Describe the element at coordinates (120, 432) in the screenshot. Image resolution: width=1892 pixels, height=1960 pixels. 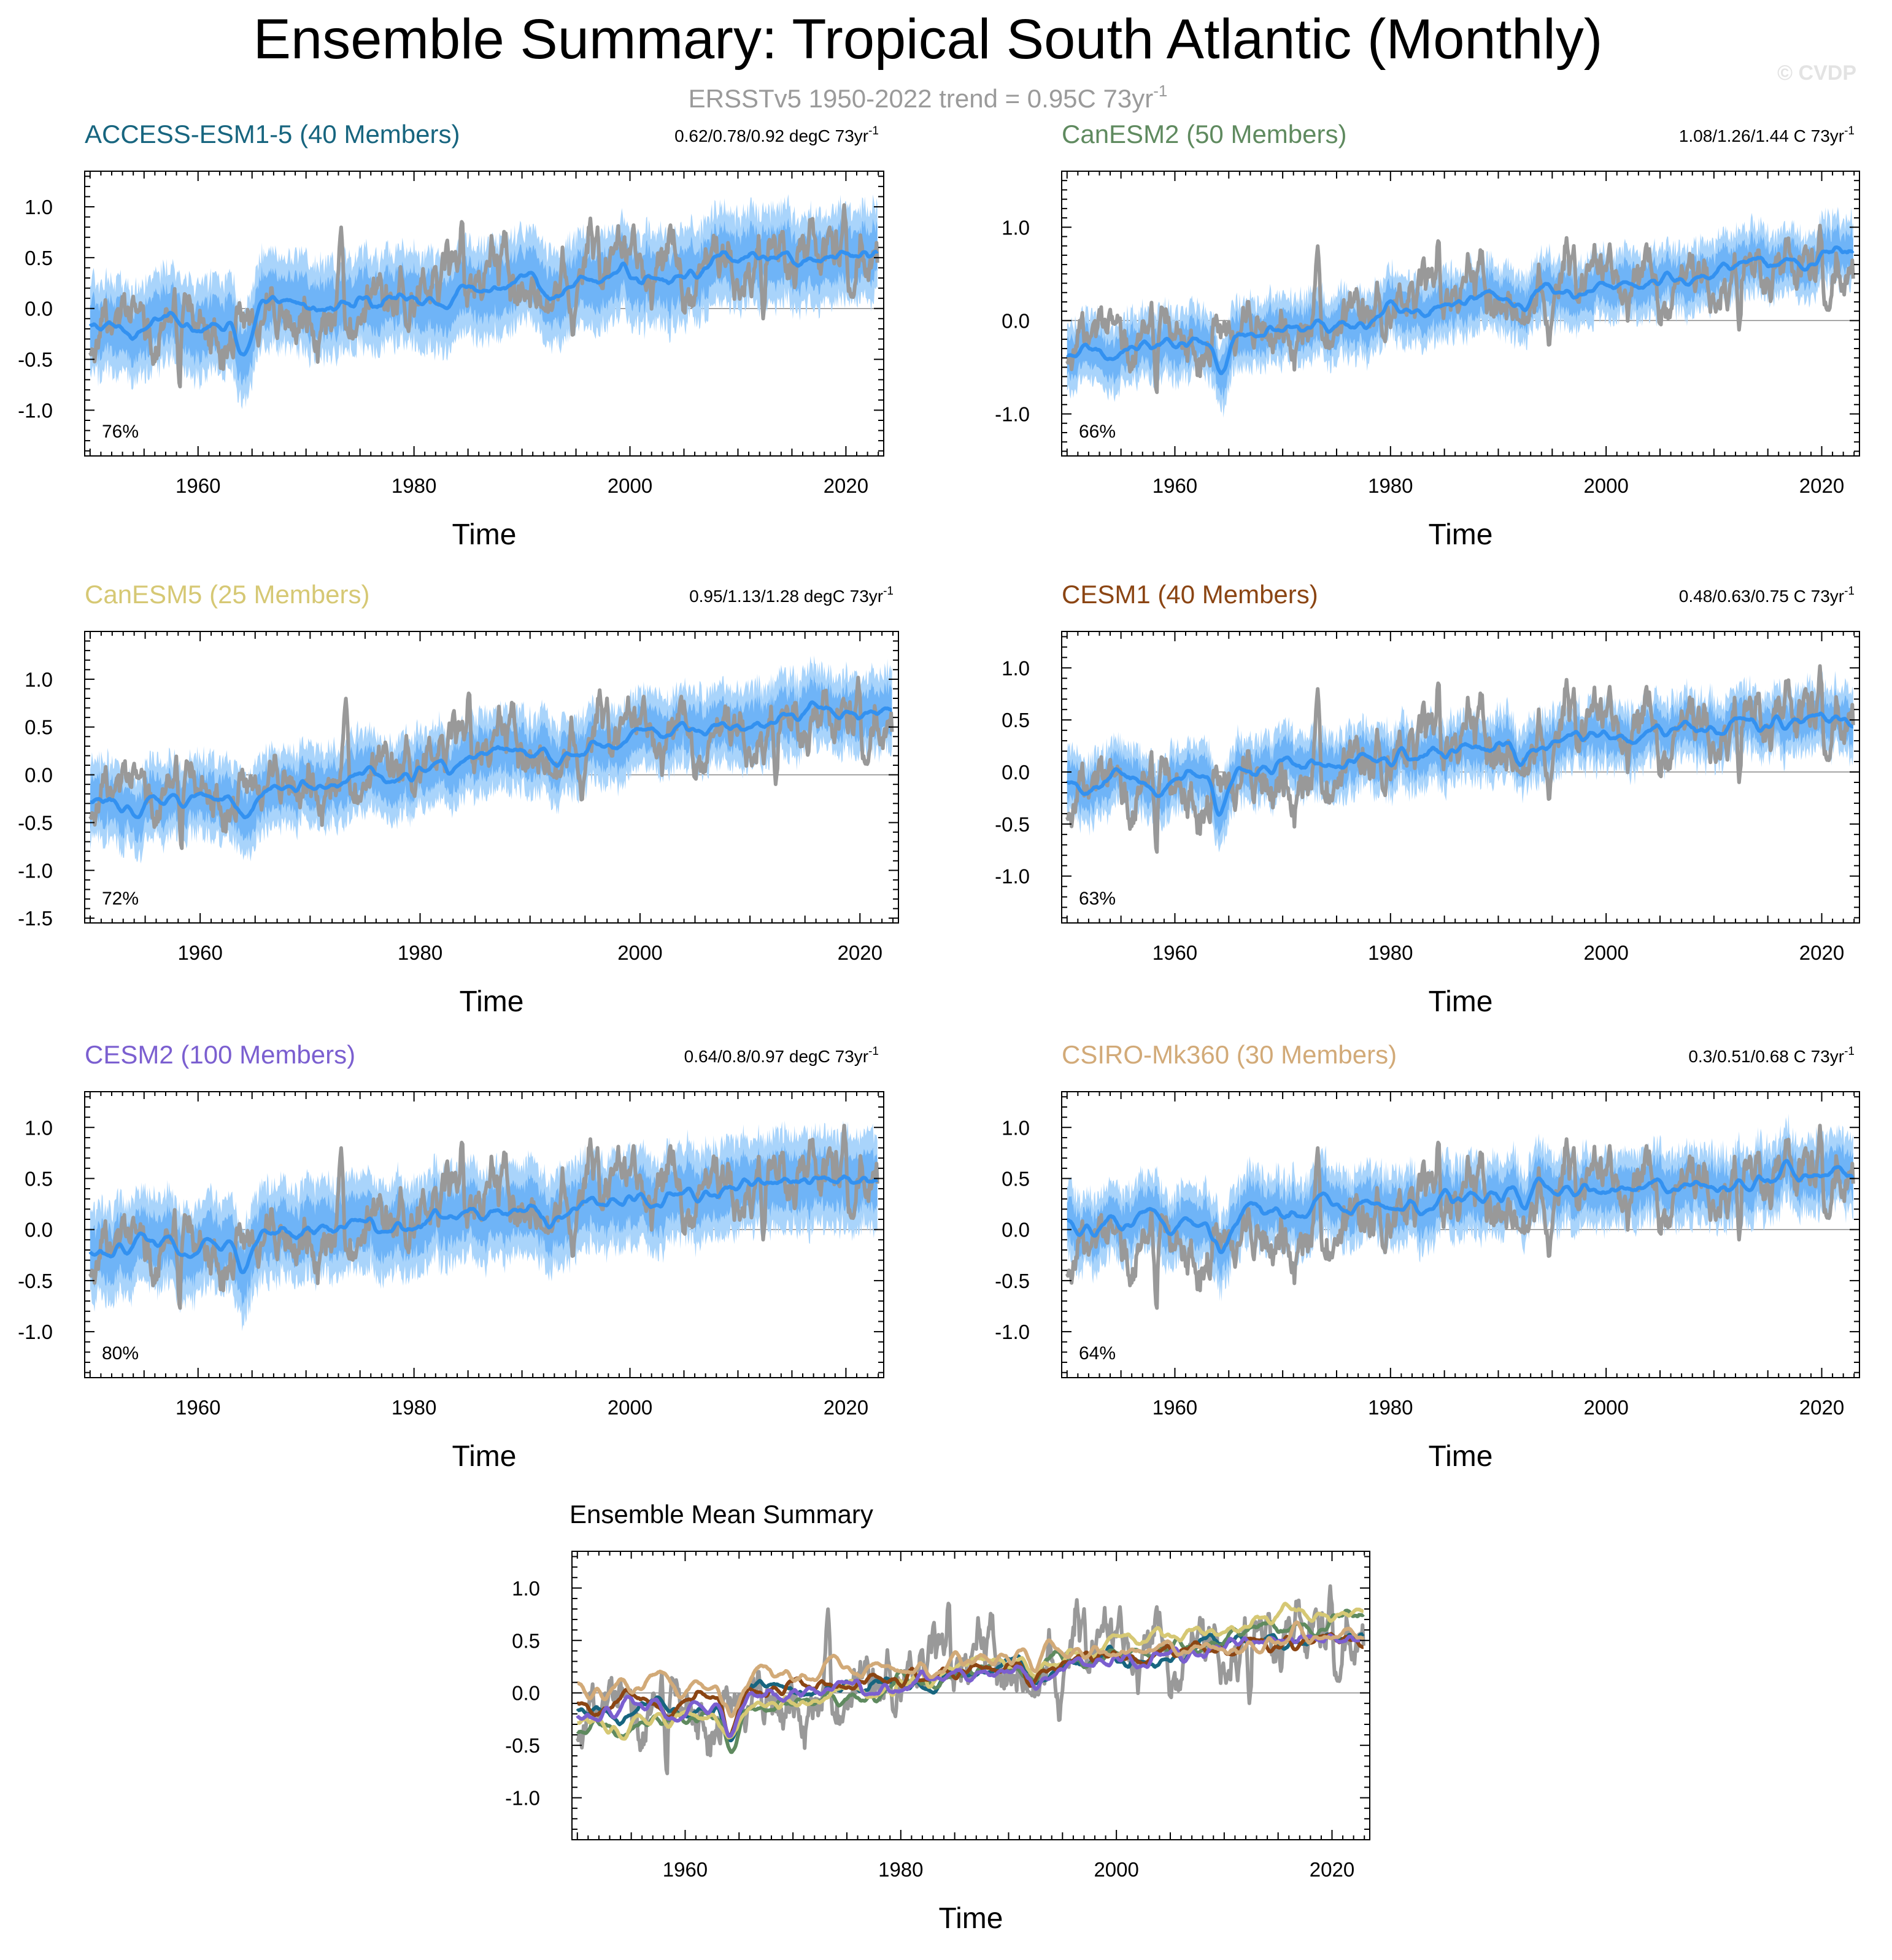
I see `percent-label: 76%` at that location.